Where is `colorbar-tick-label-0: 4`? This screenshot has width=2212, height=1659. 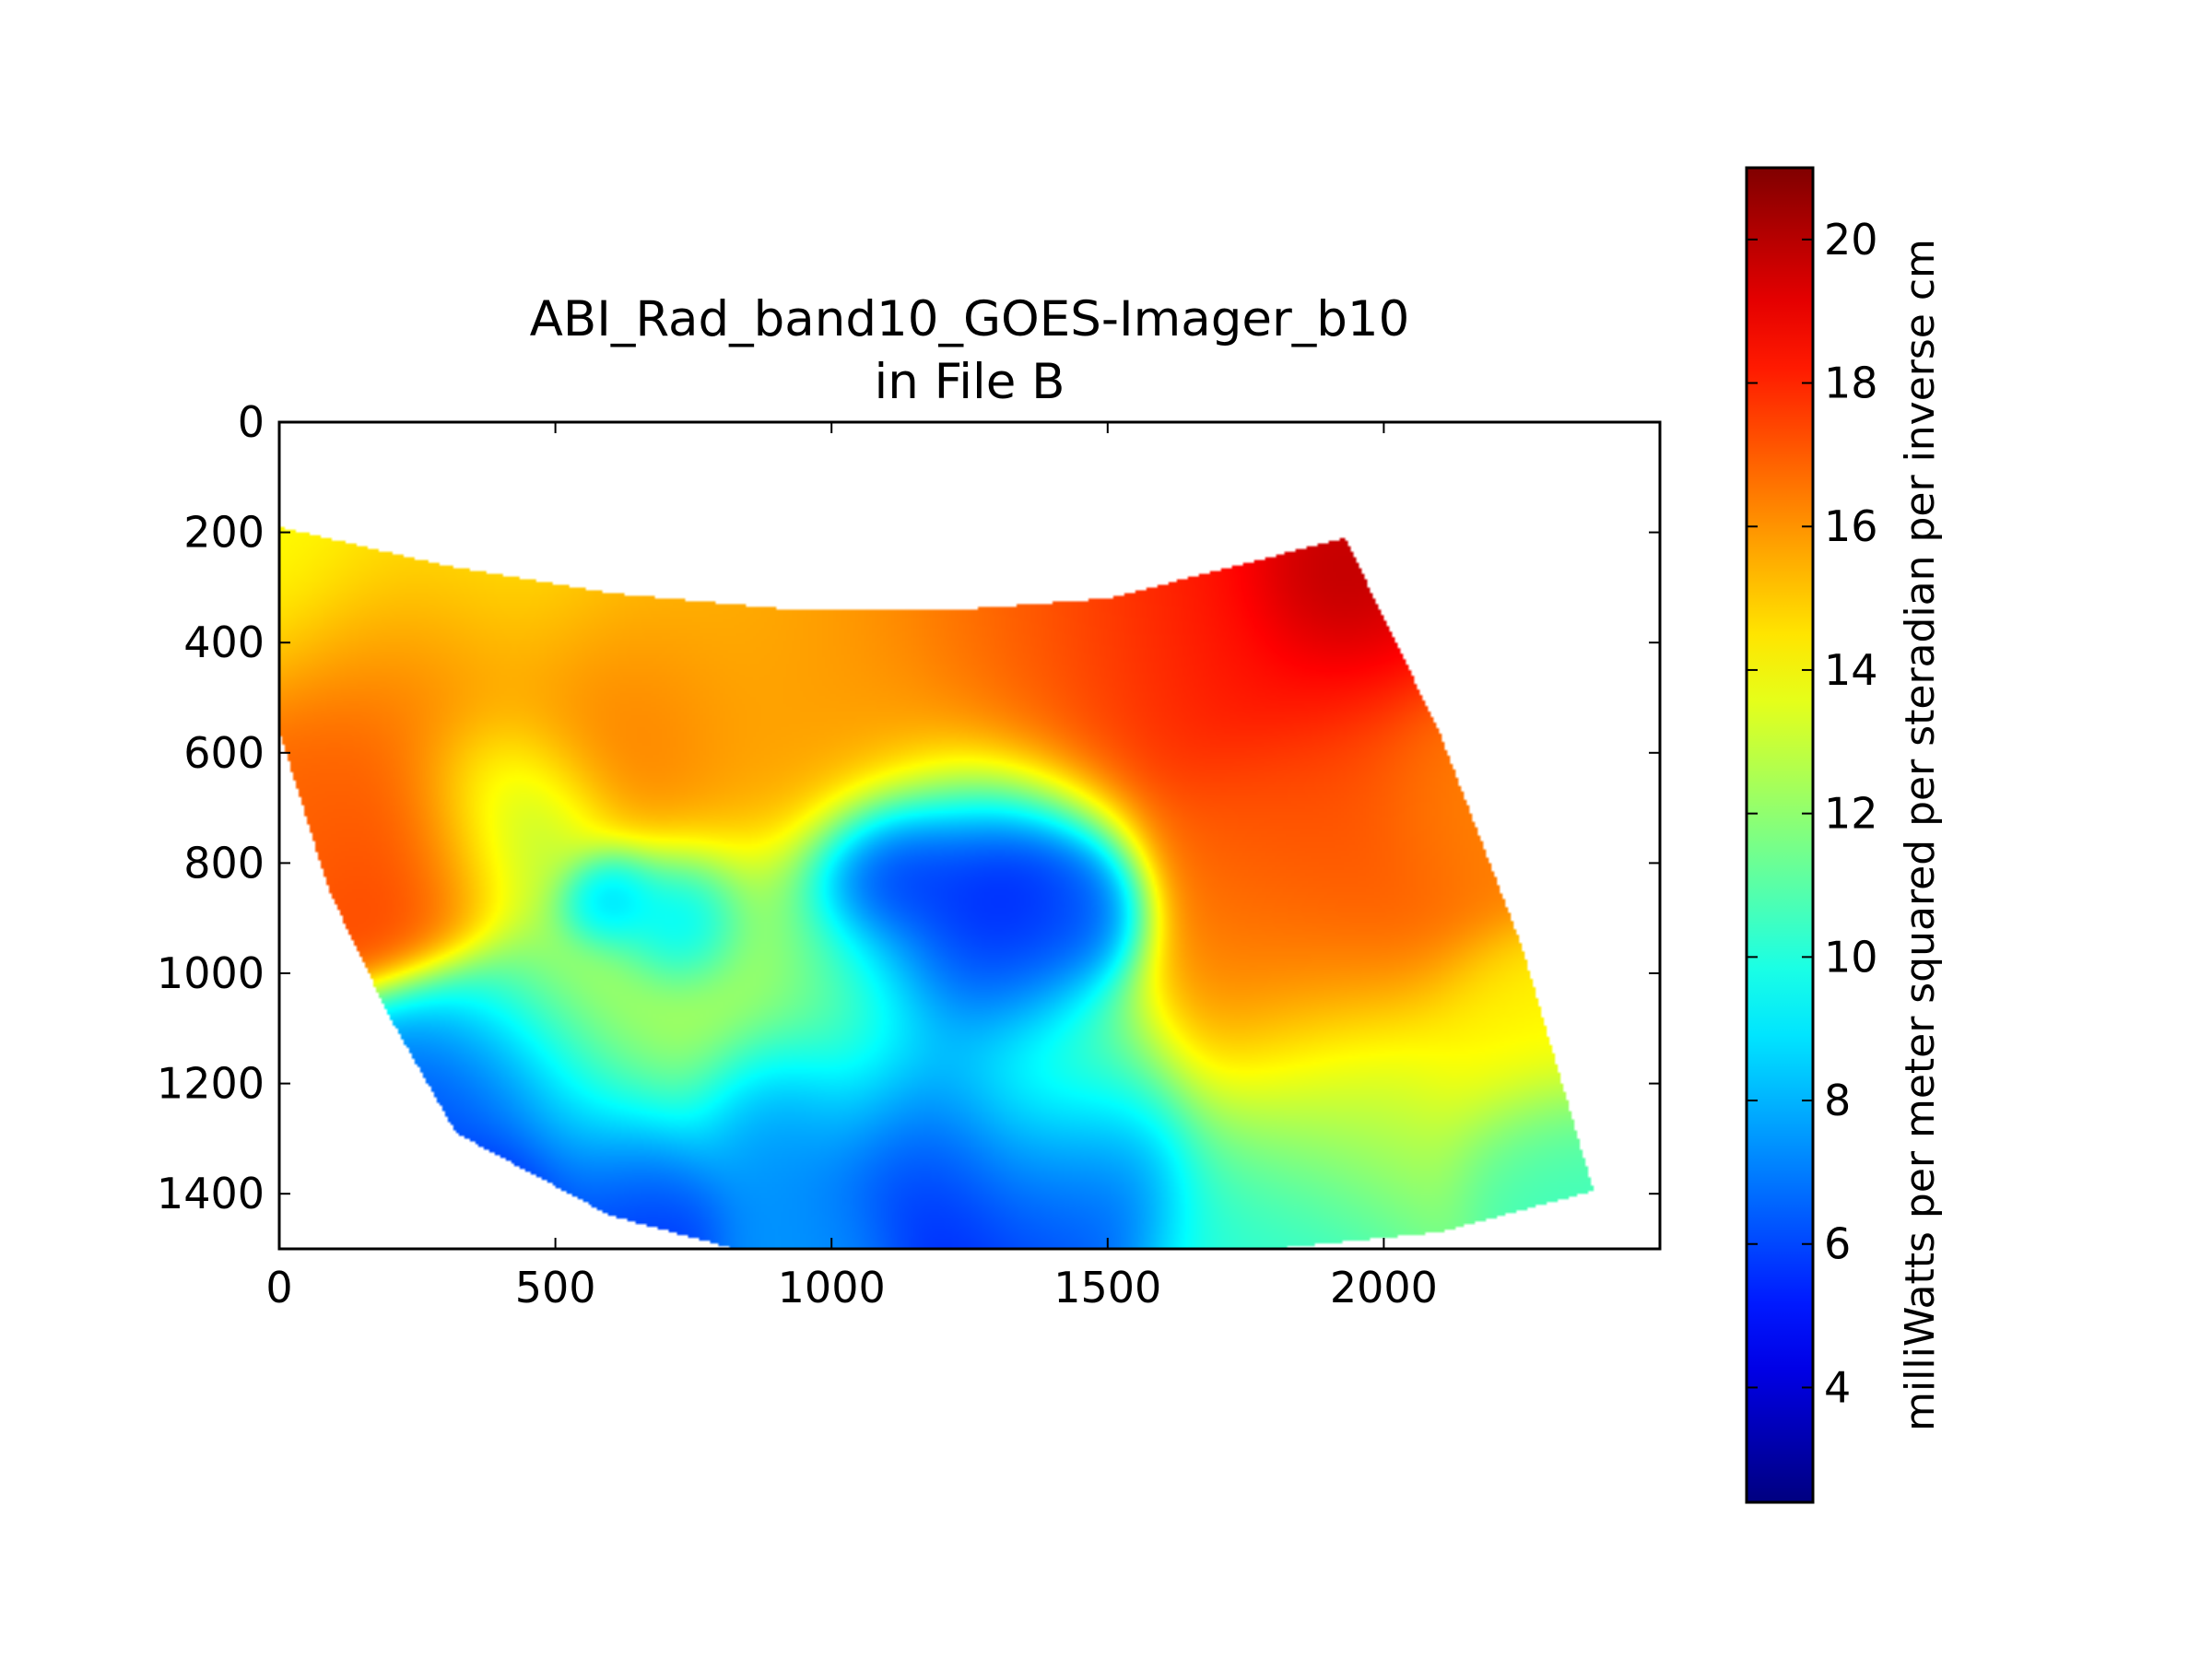 colorbar-tick-label-0: 4 is located at coordinates (1837, 1387).